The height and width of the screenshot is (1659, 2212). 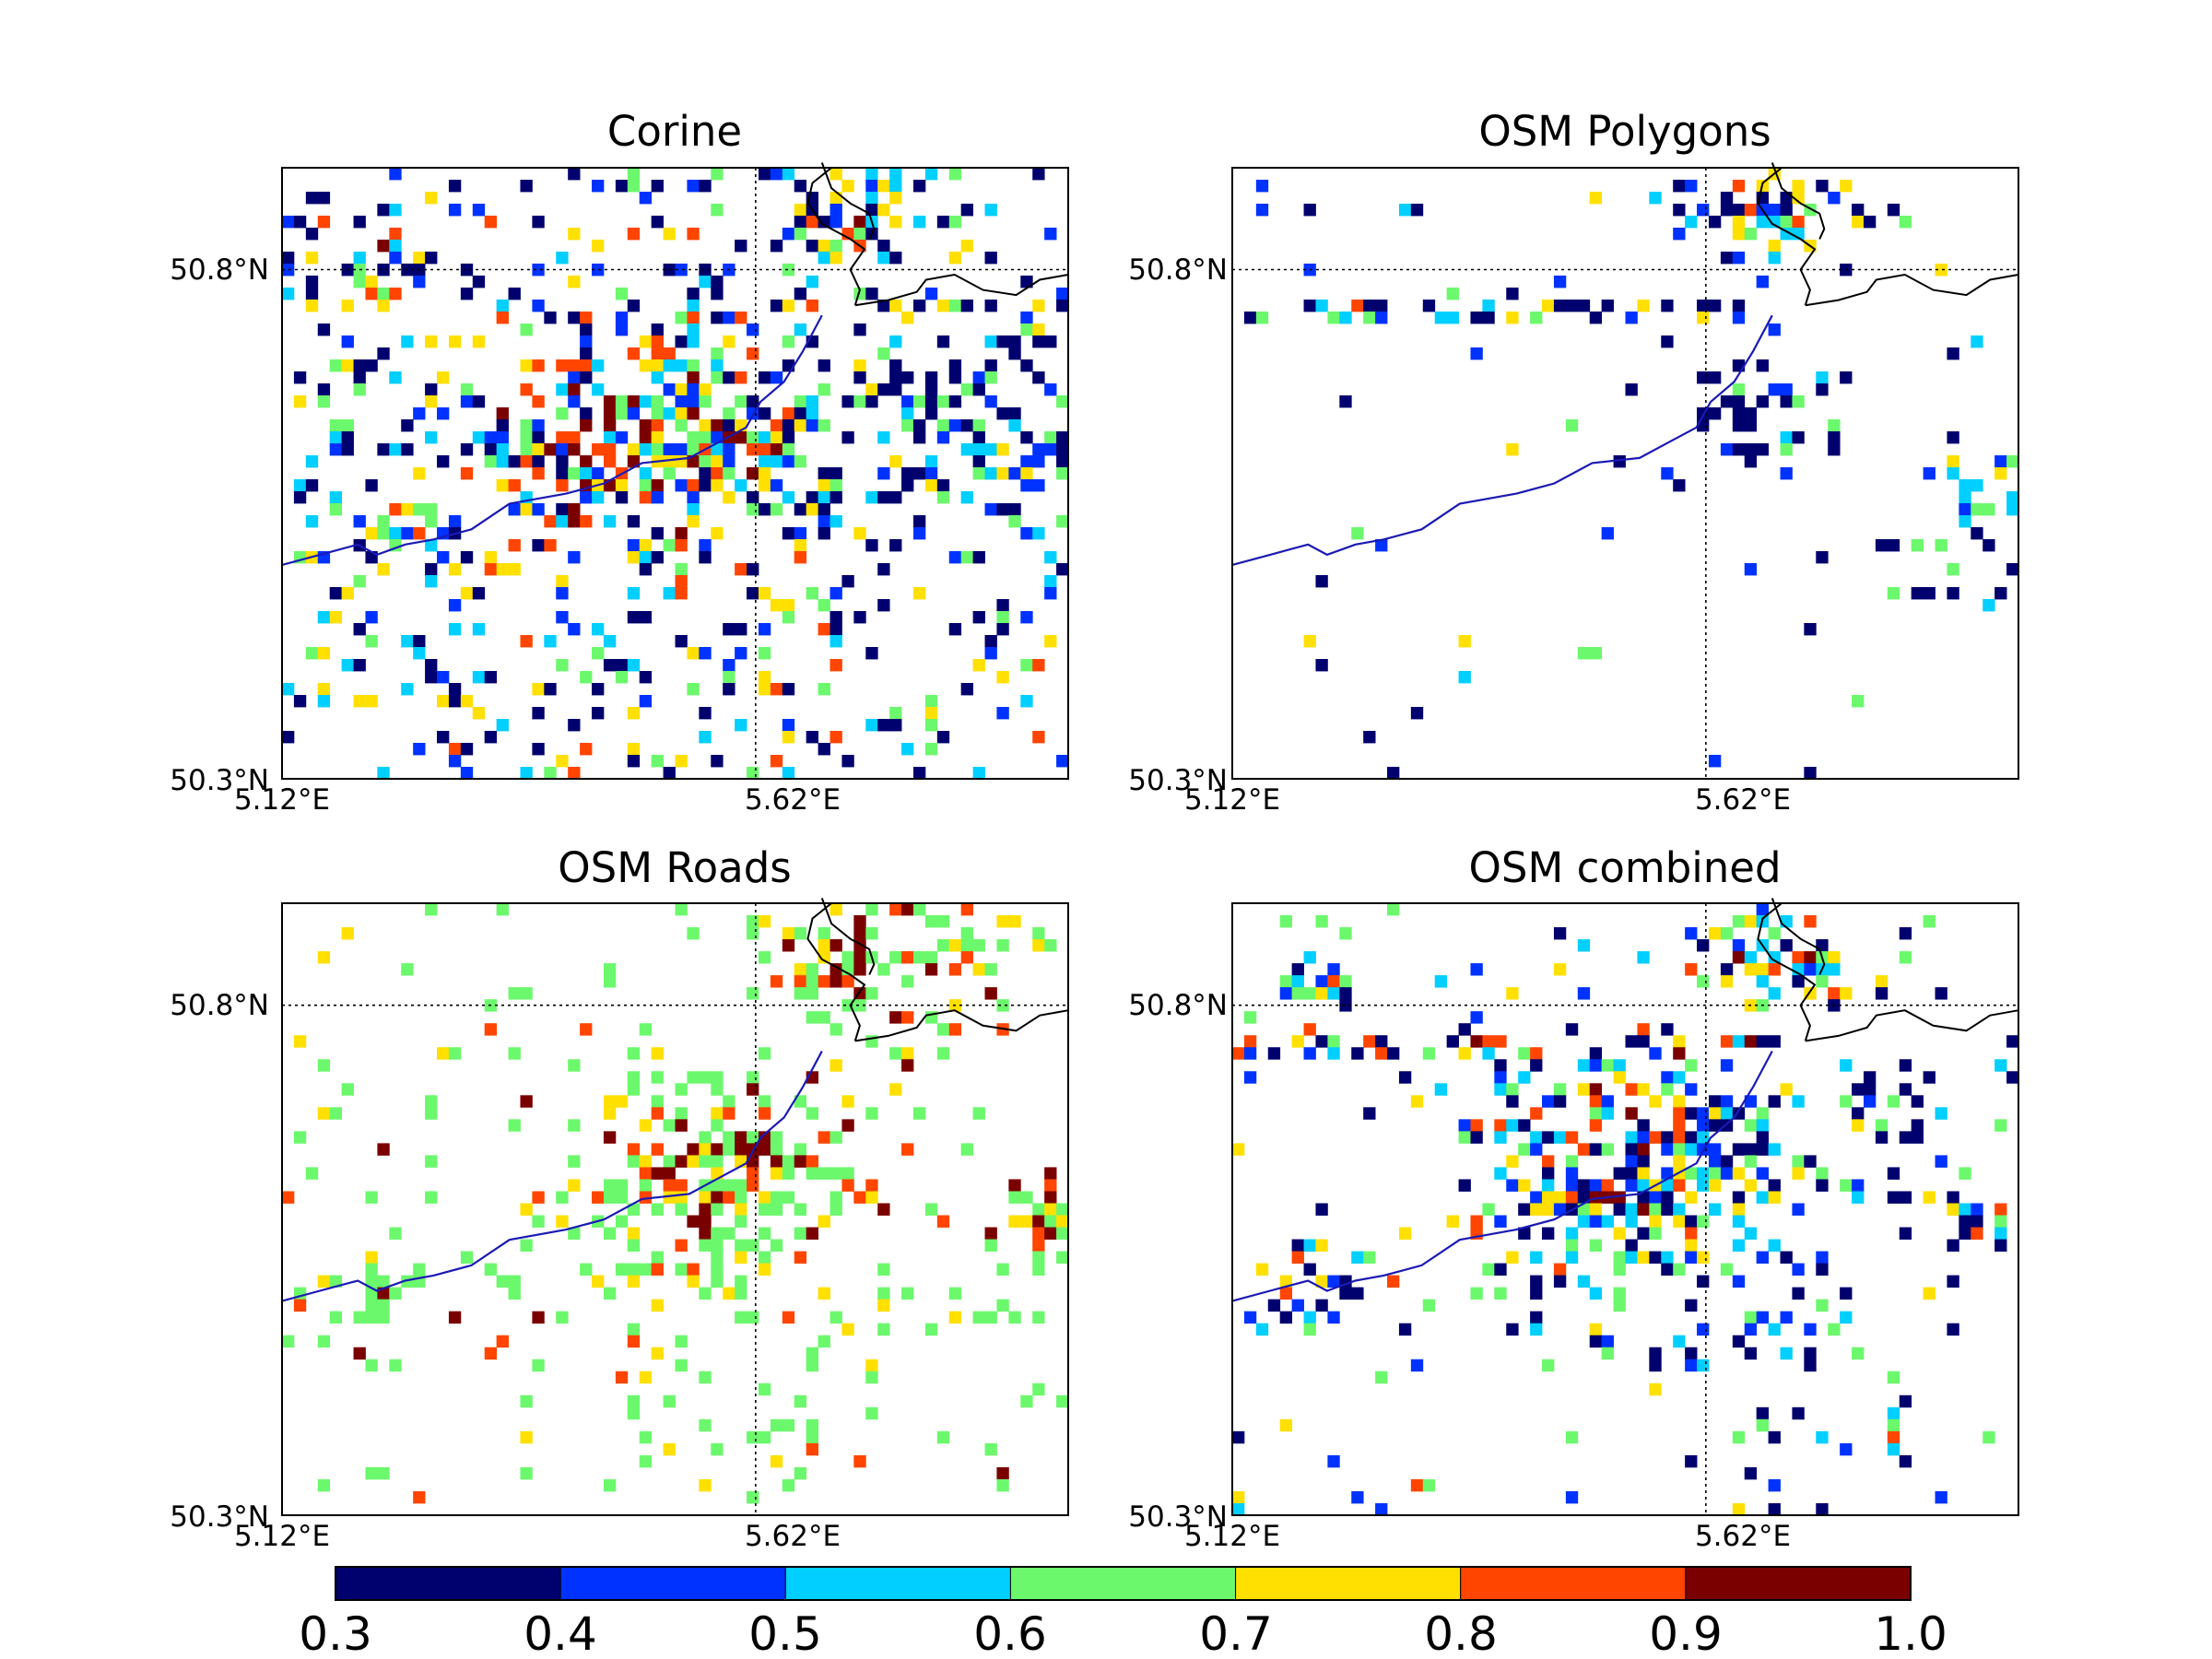 I want to click on map-frame, so click(x=675, y=473).